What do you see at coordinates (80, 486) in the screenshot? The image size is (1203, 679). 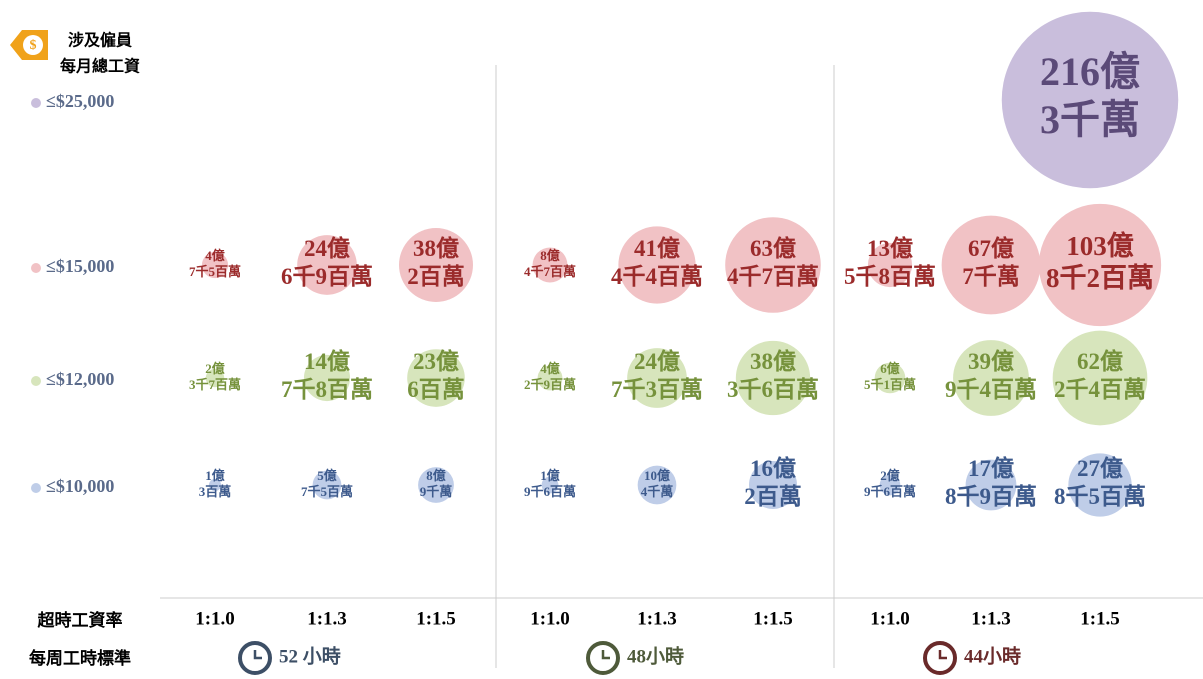 I see `legend-label: ≤$10,000` at bounding box center [80, 486].